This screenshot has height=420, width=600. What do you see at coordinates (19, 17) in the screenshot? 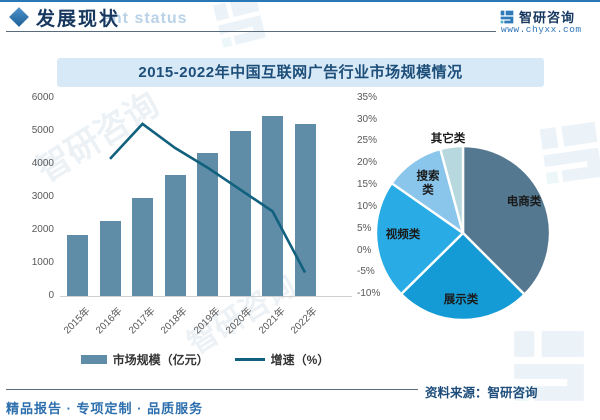
I see `diamond-icon` at bounding box center [19, 17].